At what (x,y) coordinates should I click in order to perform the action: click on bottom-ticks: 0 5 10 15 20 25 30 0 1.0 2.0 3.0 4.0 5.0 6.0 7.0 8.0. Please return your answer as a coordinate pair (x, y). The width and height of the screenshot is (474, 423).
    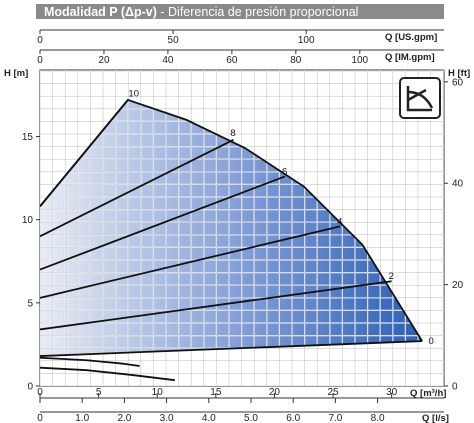
    Looking at the image, I should click on (217, 405).